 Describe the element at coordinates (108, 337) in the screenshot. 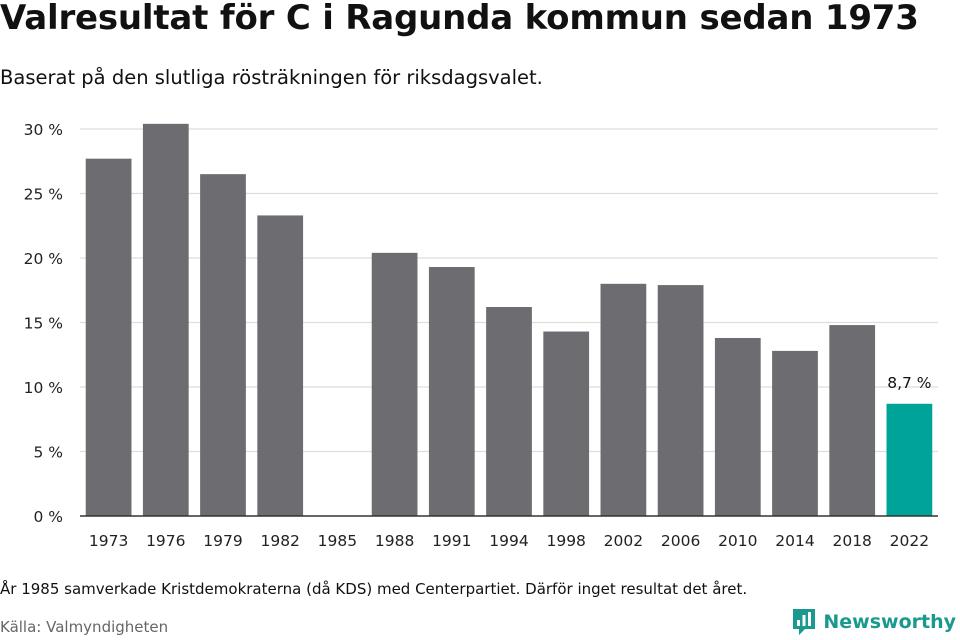

I see `bar-1973` at that location.